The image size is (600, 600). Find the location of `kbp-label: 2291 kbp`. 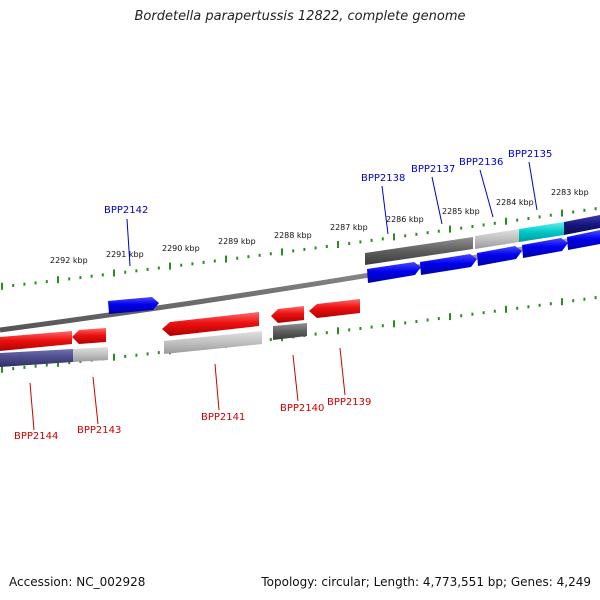

kbp-label: 2291 kbp is located at coordinates (125, 254).